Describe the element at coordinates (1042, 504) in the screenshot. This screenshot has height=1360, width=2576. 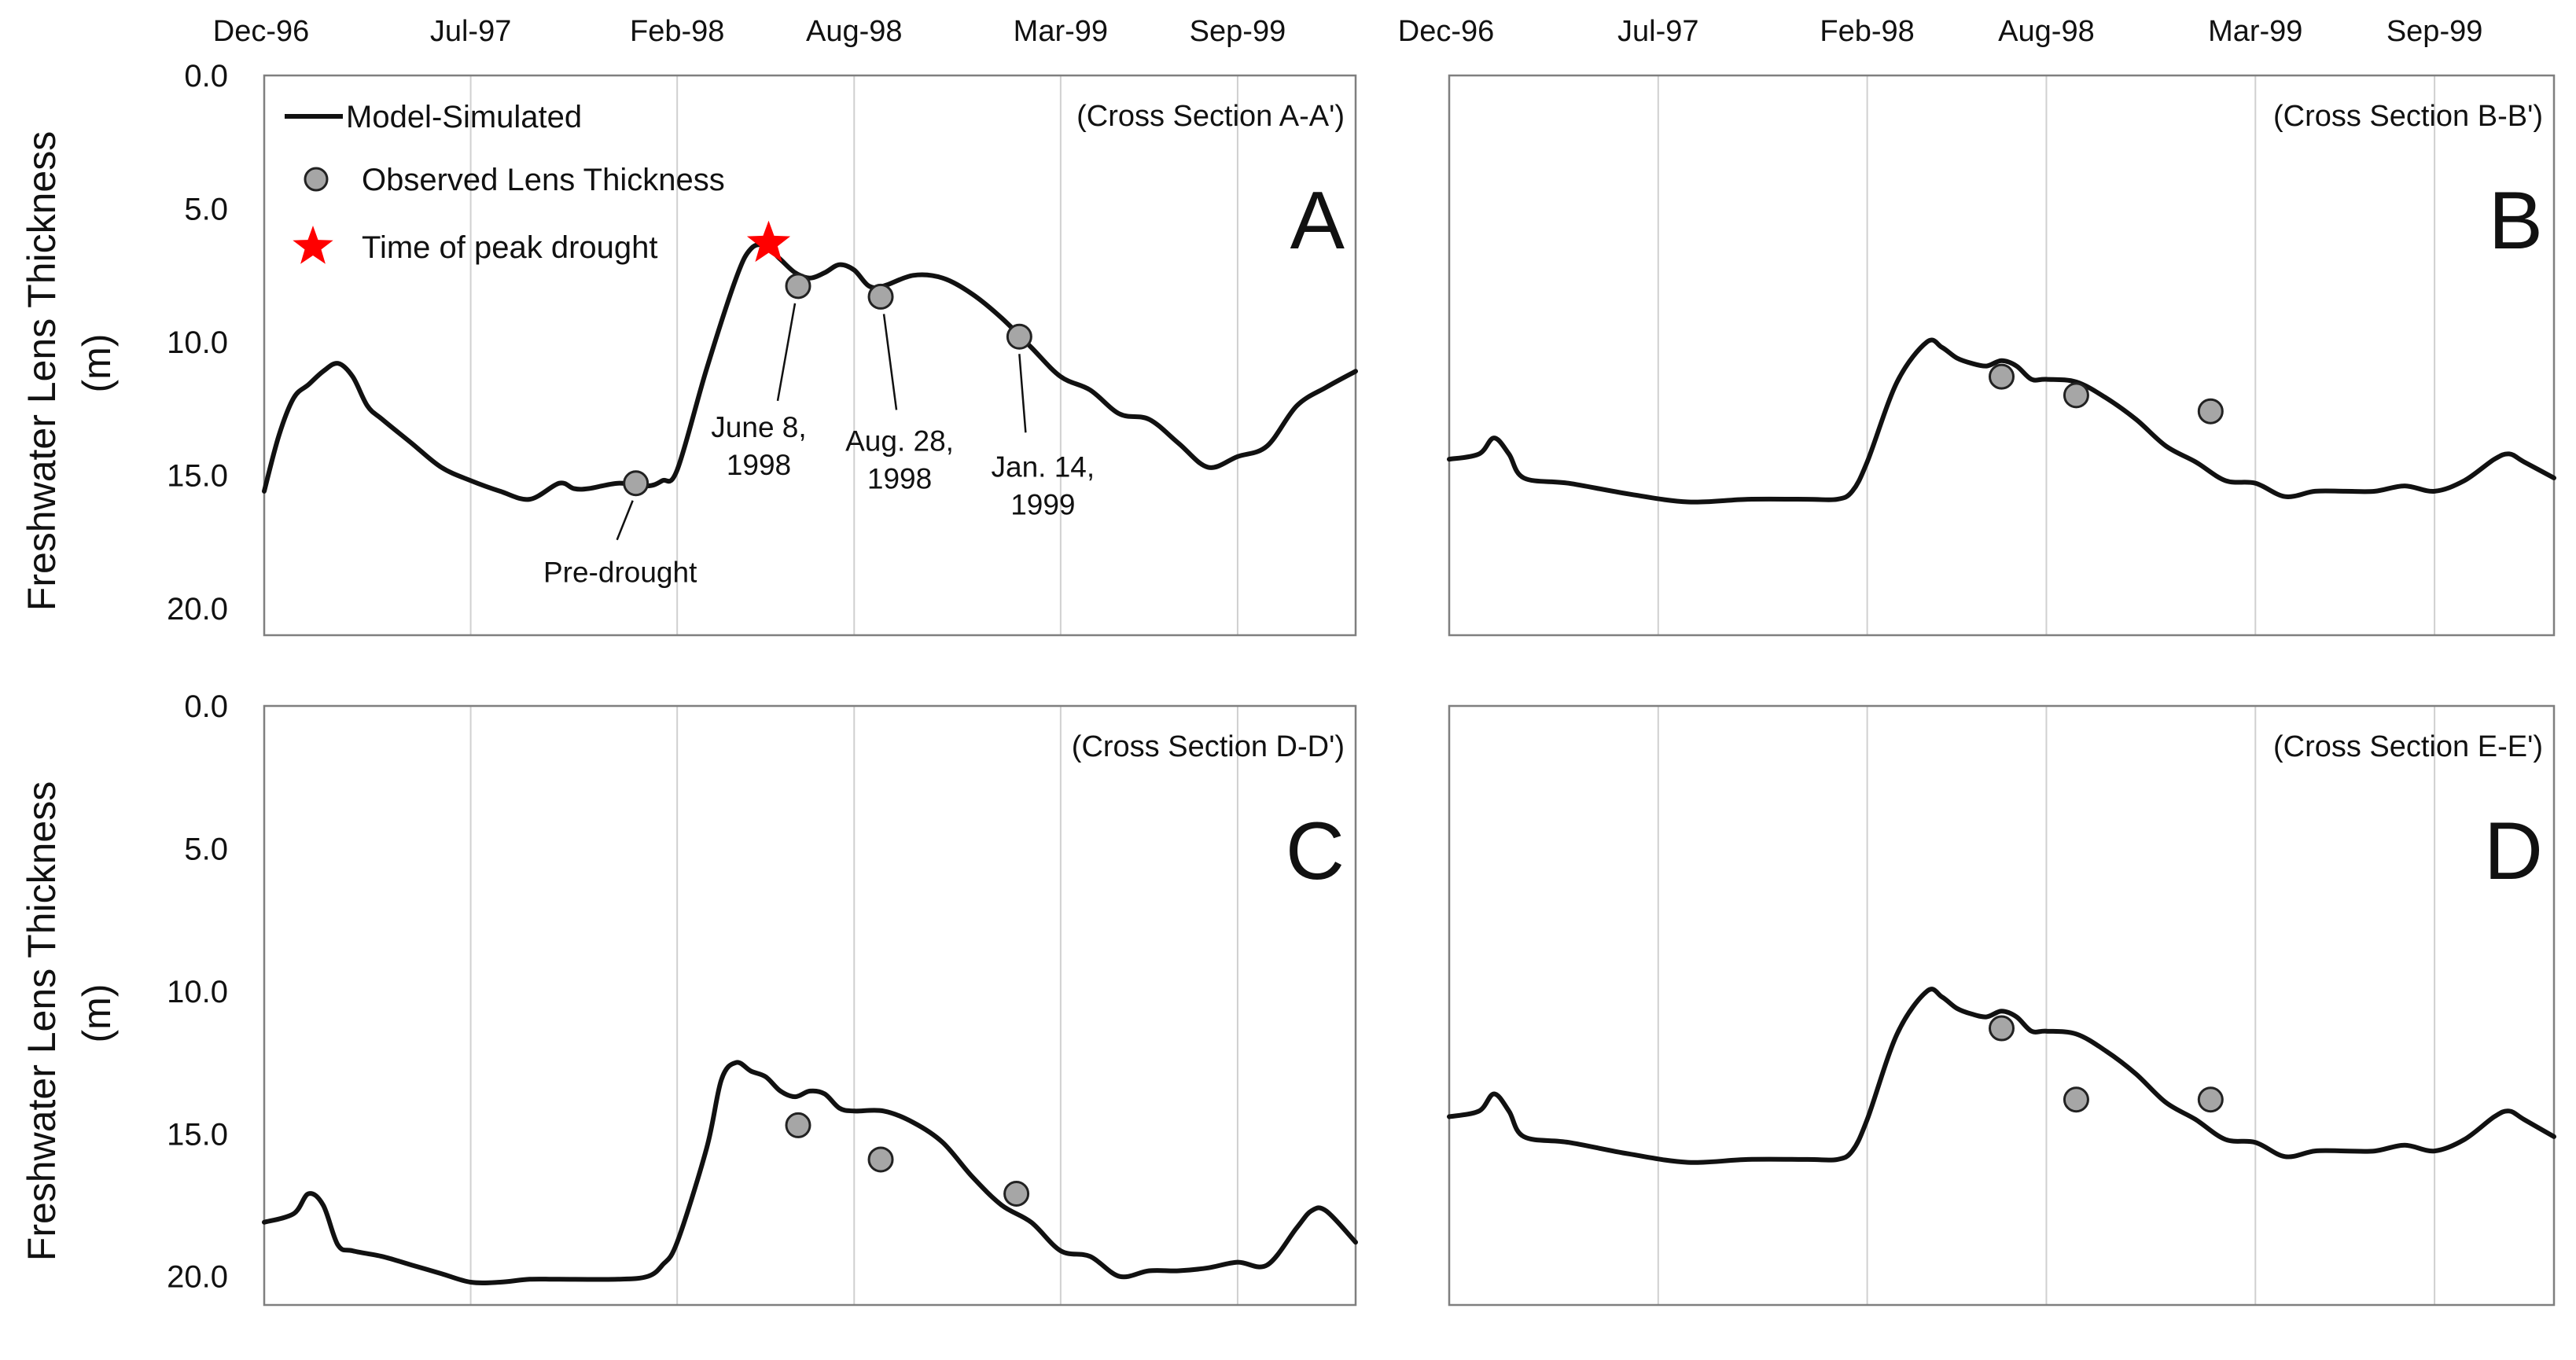
I see `annotation-label: 1999` at that location.